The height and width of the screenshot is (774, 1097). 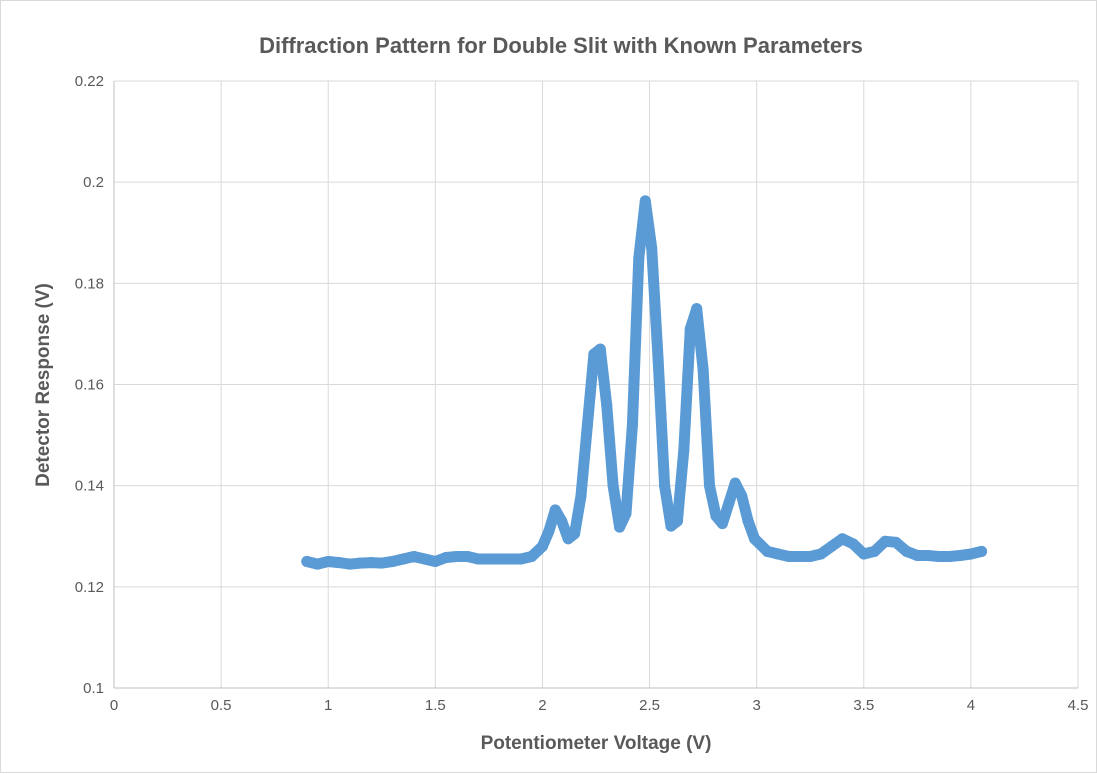 What do you see at coordinates (89, 486) in the screenshot?
I see `y-tick-label: 0.14` at bounding box center [89, 486].